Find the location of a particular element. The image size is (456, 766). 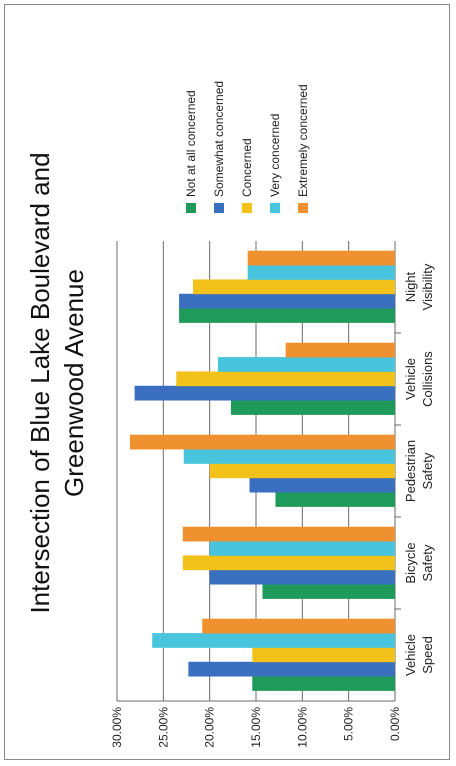

value-tick-label: 25.00% is located at coordinates (163, 727).